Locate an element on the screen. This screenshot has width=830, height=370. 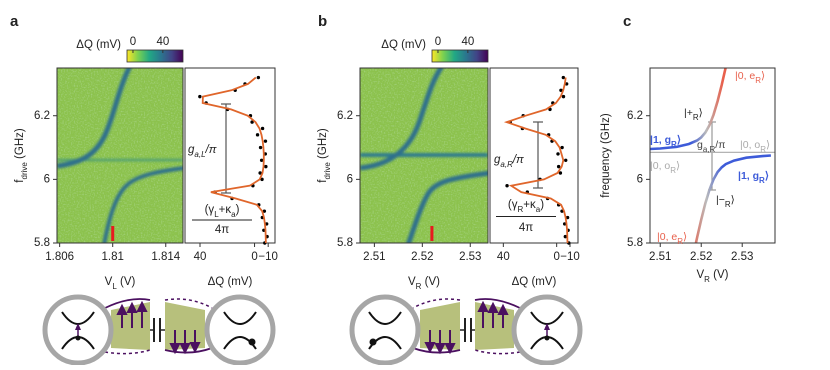
state-label: |0, oR⟩ is located at coordinates (755, 146).